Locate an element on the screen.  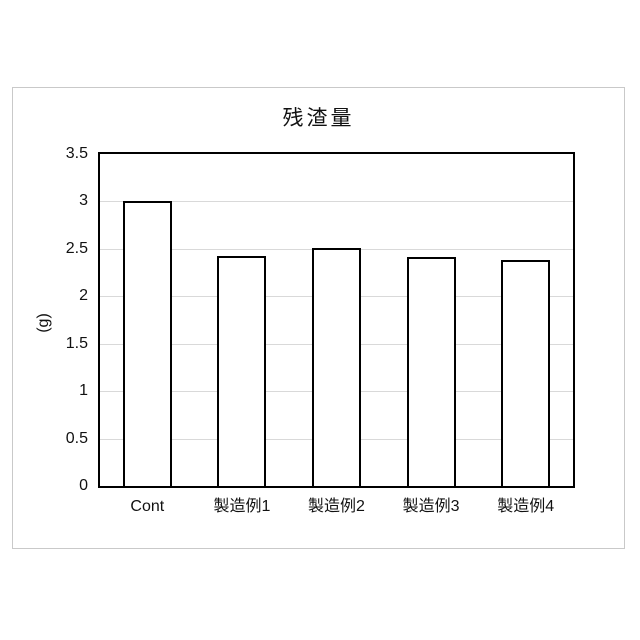
x-category-label: 製造例2 is located at coordinates (336, 506).